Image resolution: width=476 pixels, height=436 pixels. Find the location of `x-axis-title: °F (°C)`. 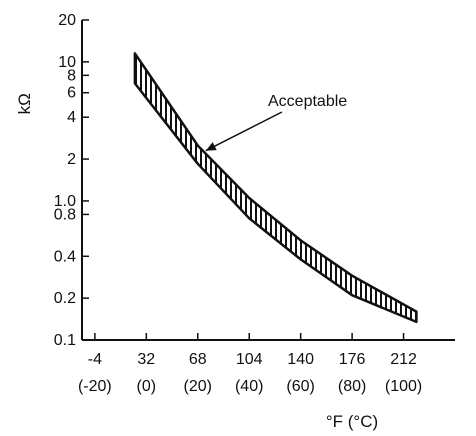

x-axis-title: °F (°C) is located at coordinates (352, 421).